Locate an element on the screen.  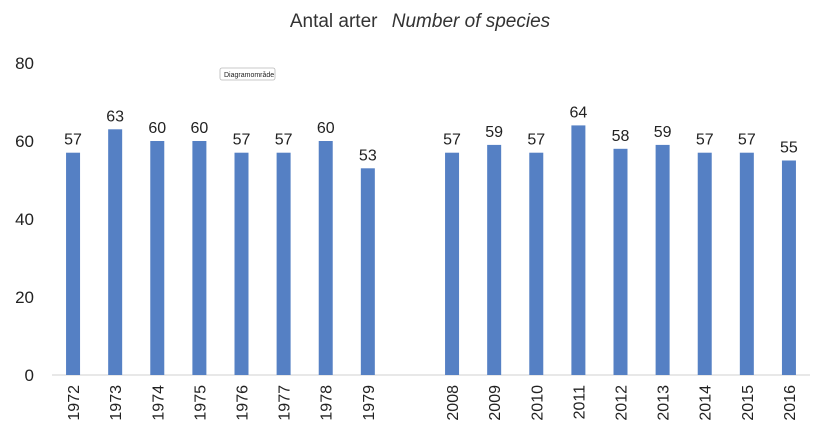
chart-title: Antal arter Number of species is located at coordinates (420, 21).